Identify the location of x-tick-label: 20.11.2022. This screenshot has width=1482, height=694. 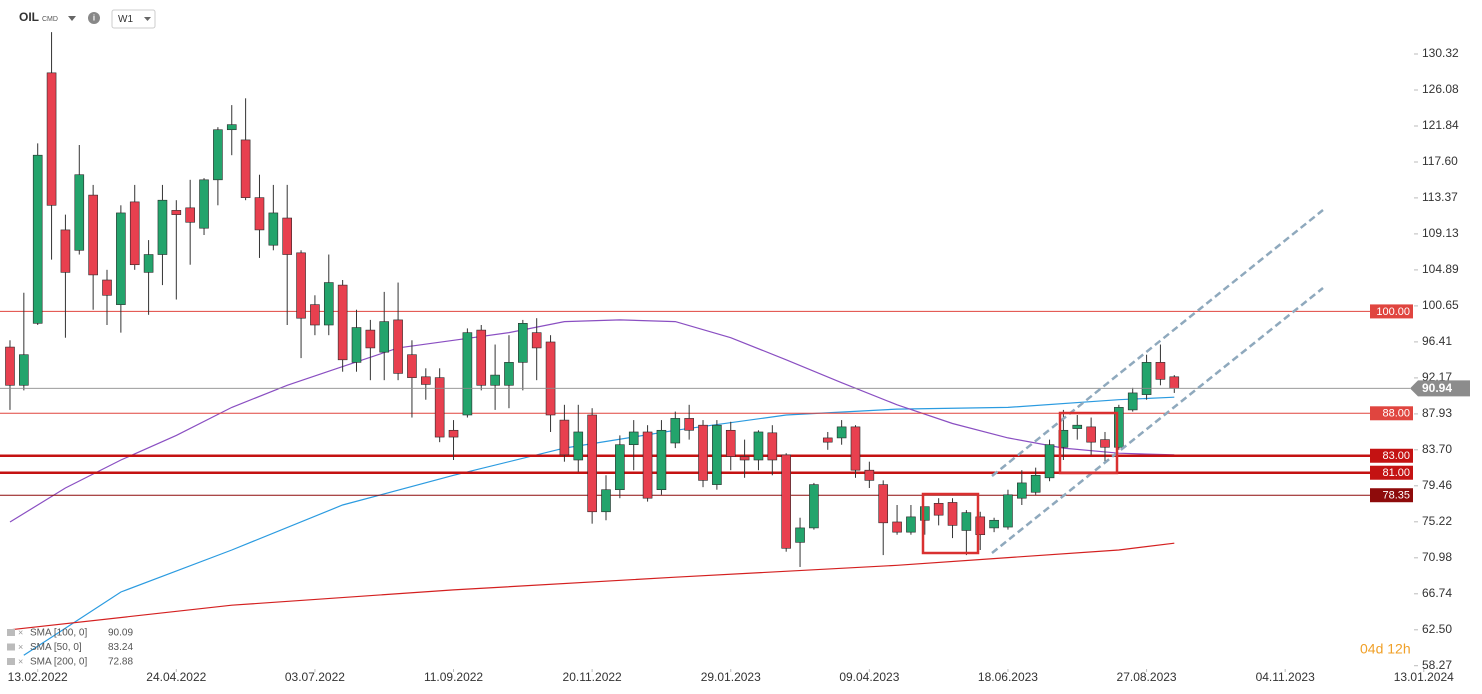
(592, 677).